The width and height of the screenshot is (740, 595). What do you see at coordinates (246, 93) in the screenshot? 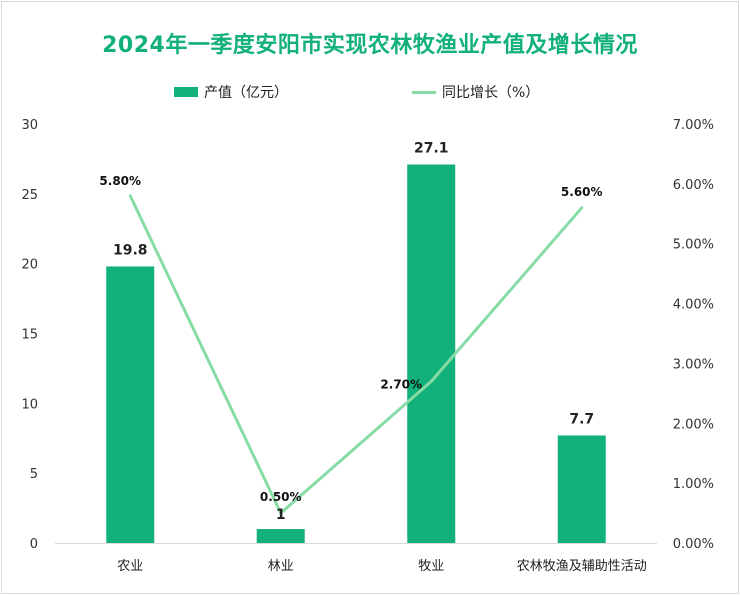
I see `legend-bar-label: 产值（亿元）` at bounding box center [246, 93].